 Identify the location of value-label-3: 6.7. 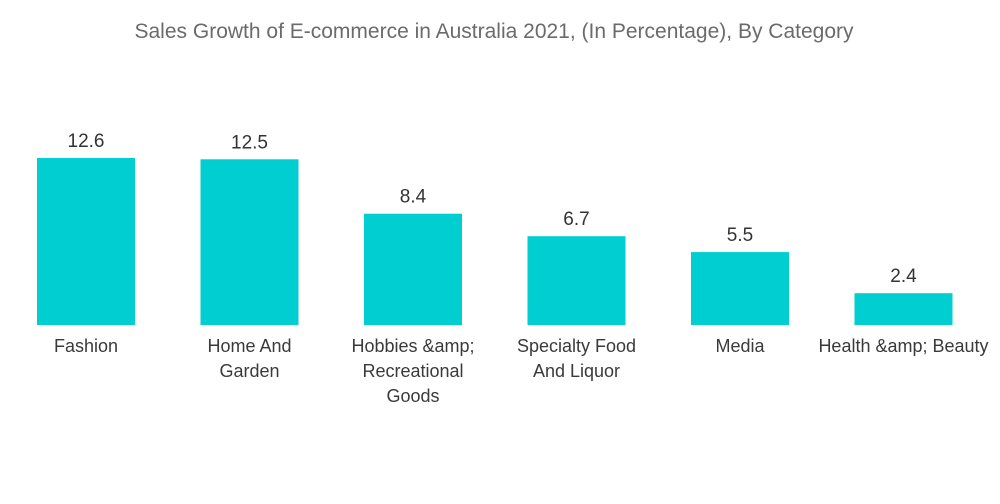
(576, 219).